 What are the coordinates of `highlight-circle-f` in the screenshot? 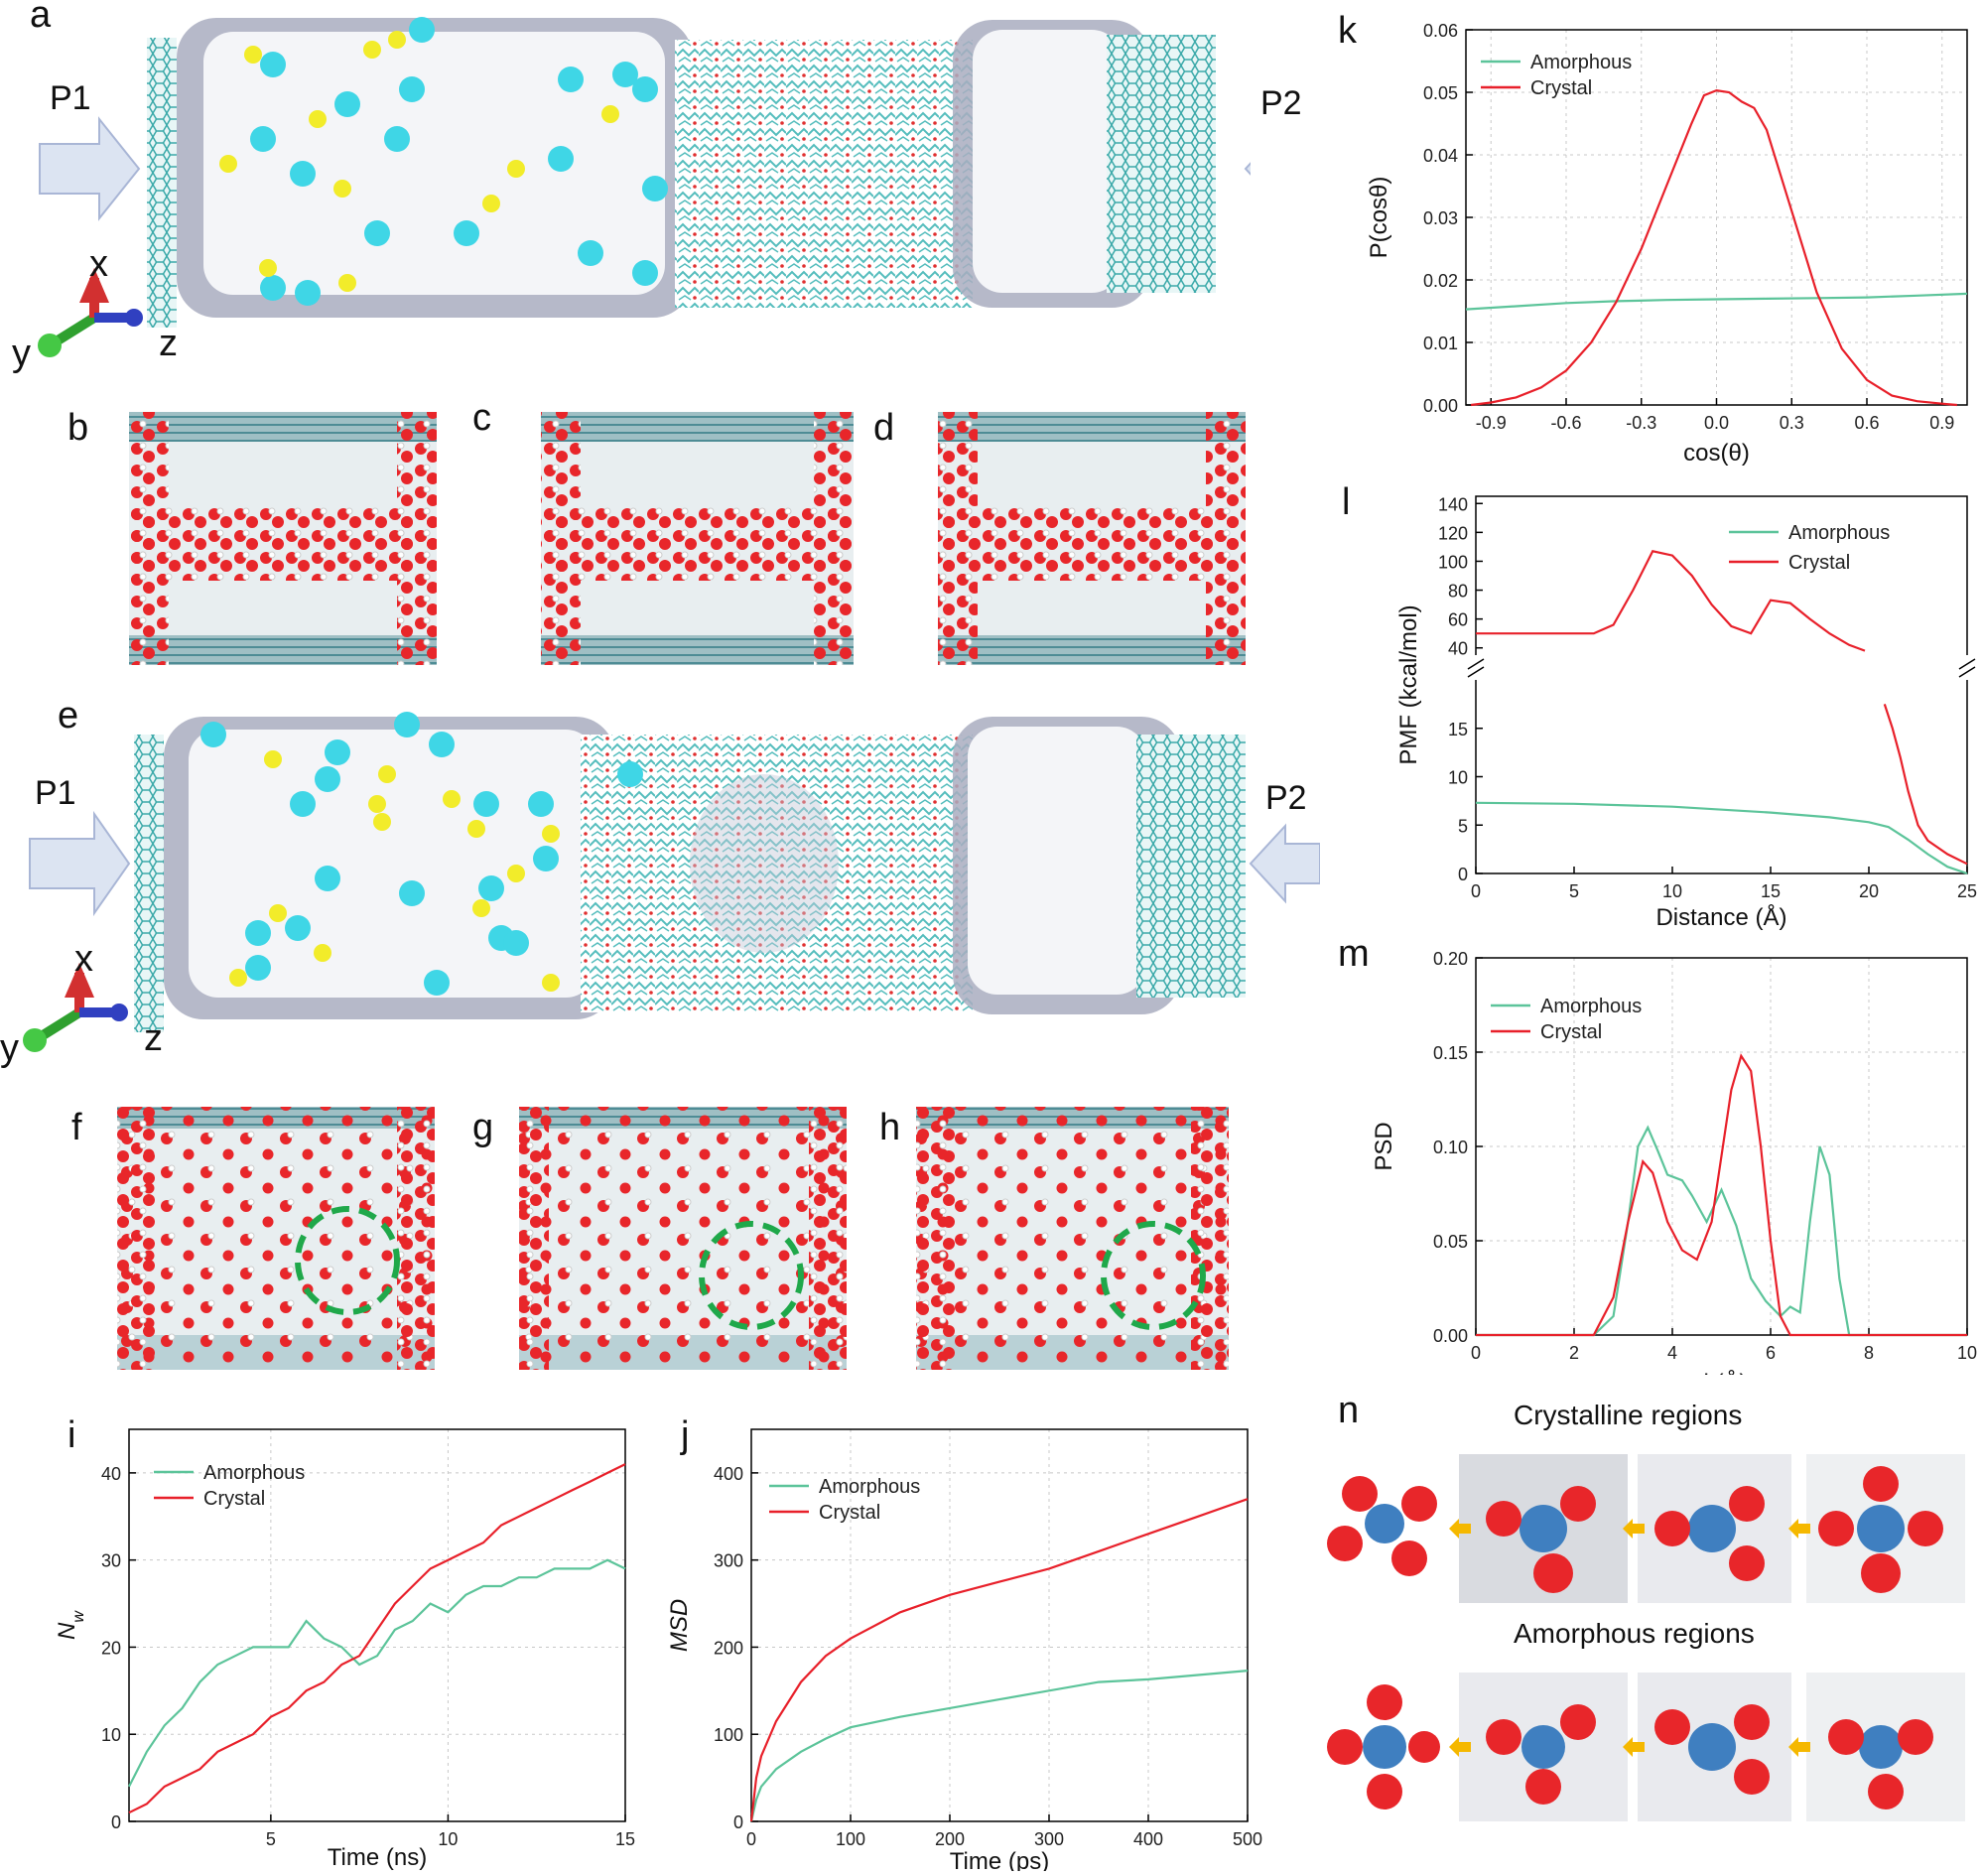 It's located at (347, 1260).